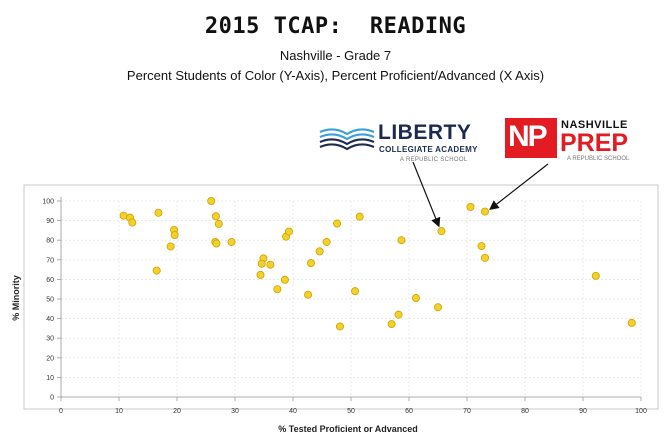 The height and width of the screenshot is (443, 671). I want to click on x-tick-label: 70, so click(467, 411).